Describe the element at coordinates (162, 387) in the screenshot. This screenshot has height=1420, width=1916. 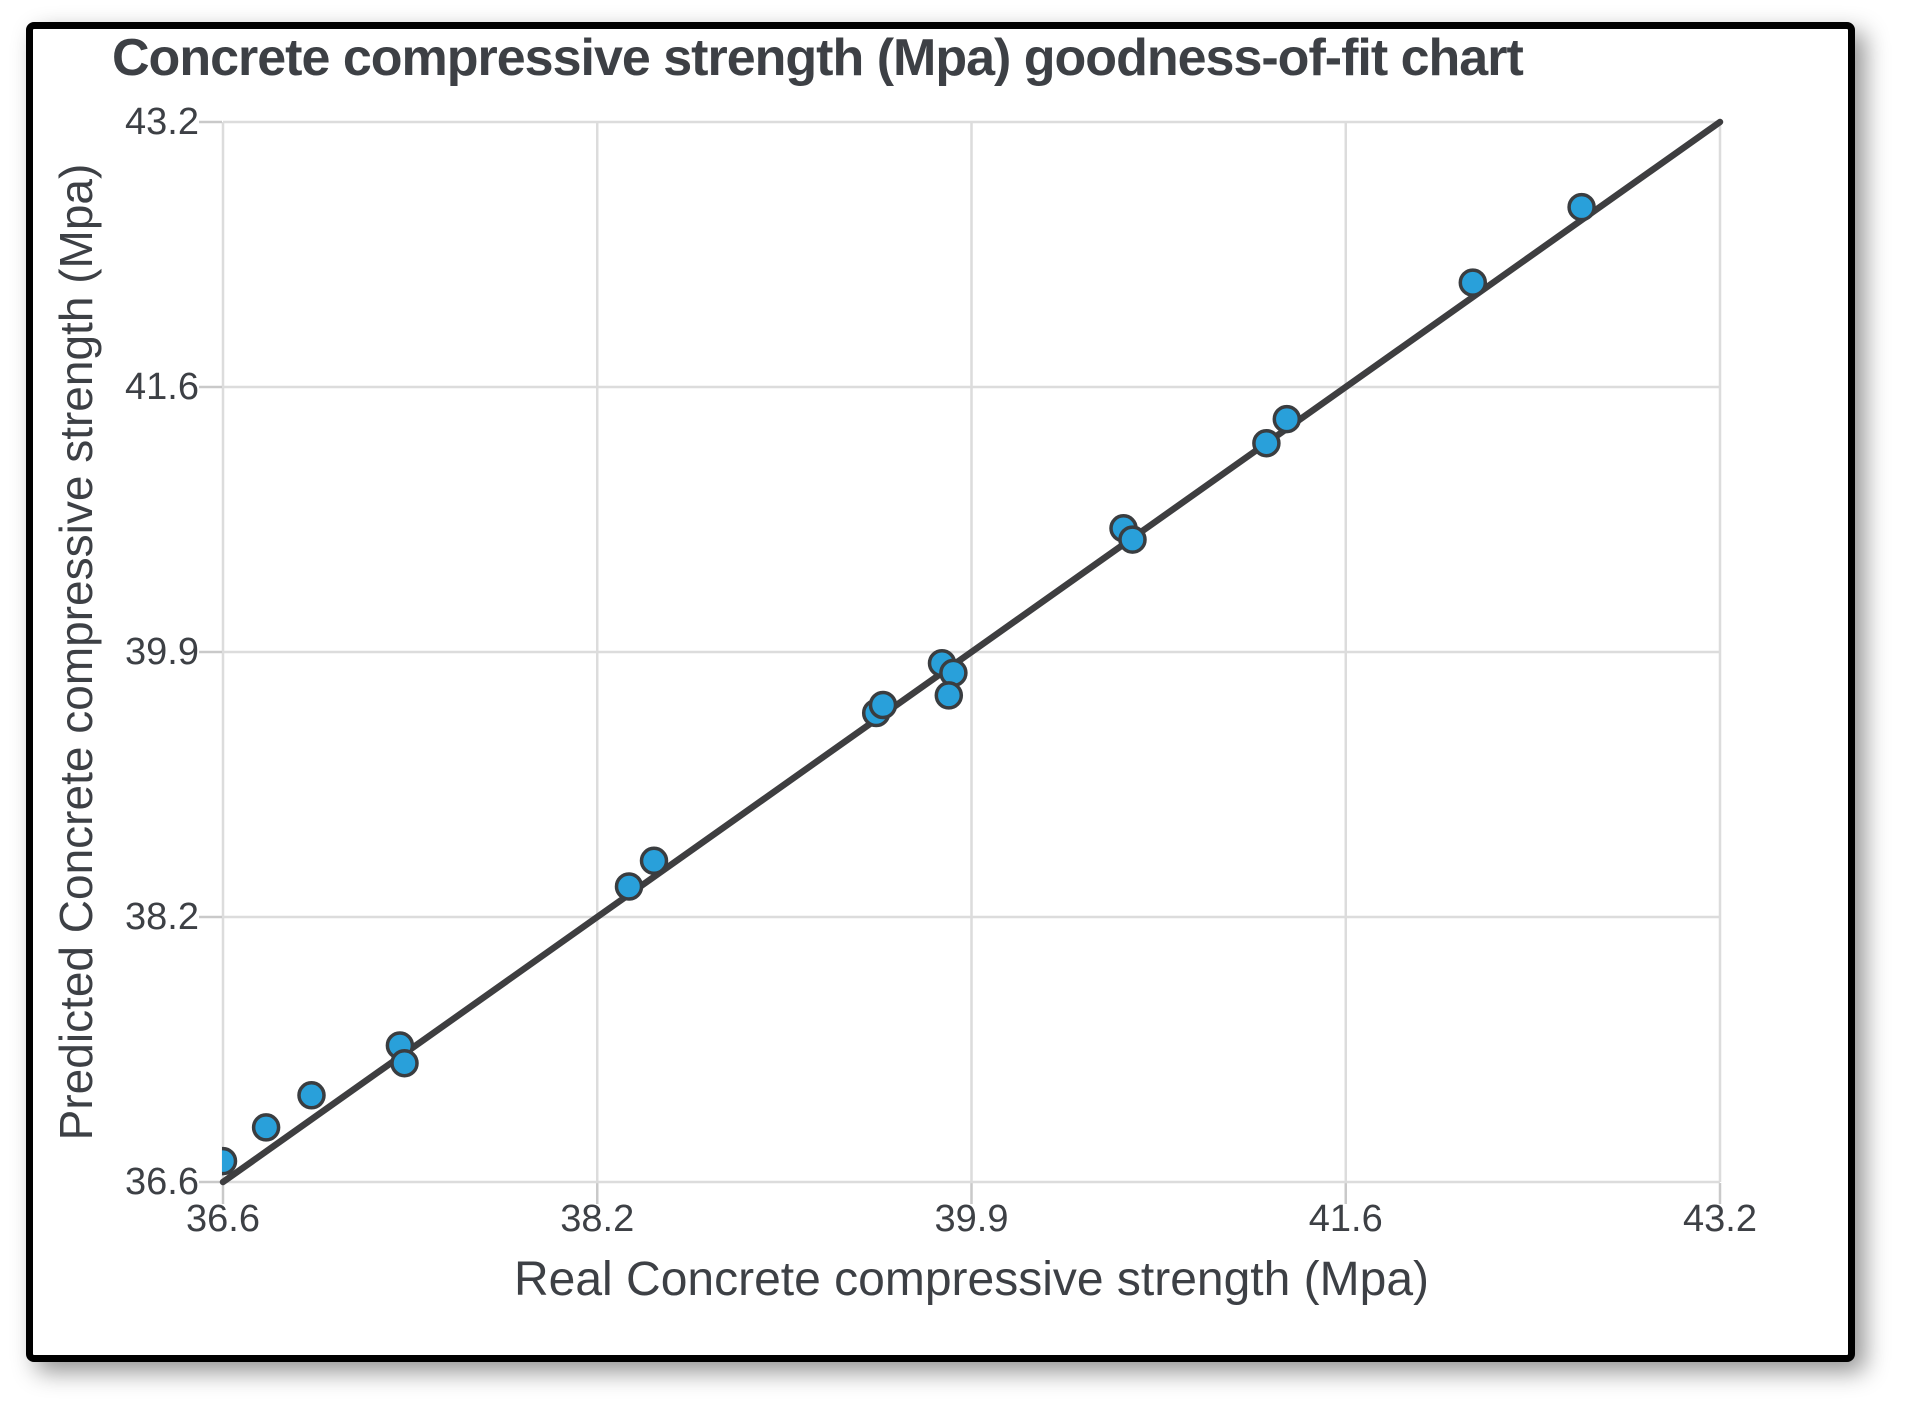
I see `y-tick-label: 41.6` at that location.